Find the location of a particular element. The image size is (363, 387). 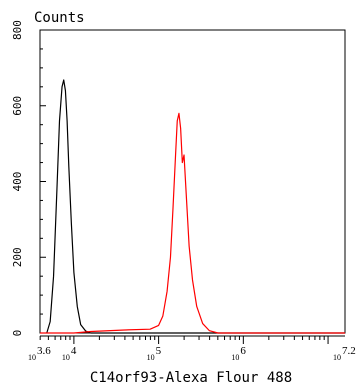

x-tick-exponent: 5 is located at coordinates (159, 351).